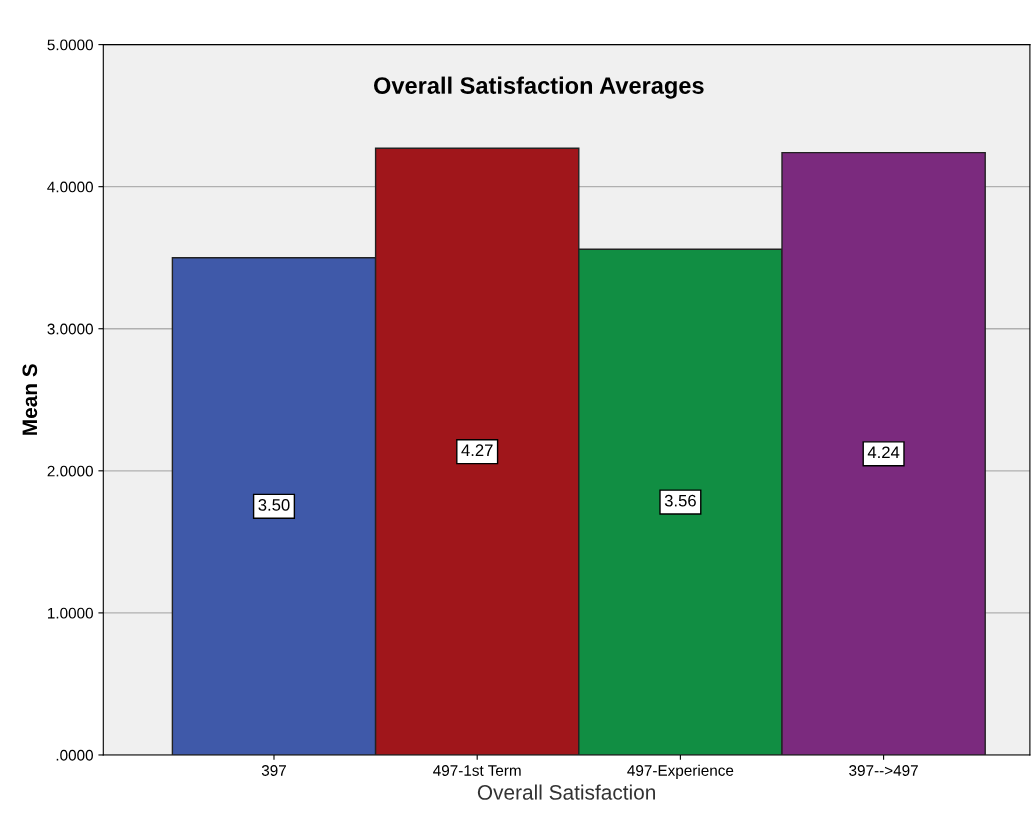  What do you see at coordinates (70, 329) in the screenshot?
I see `y-tick-label: 3.0000` at bounding box center [70, 329].